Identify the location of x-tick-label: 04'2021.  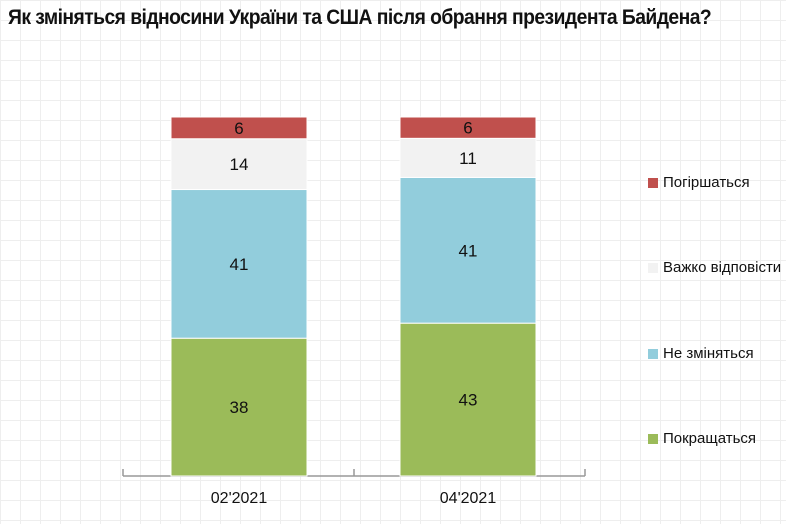
(468, 498).